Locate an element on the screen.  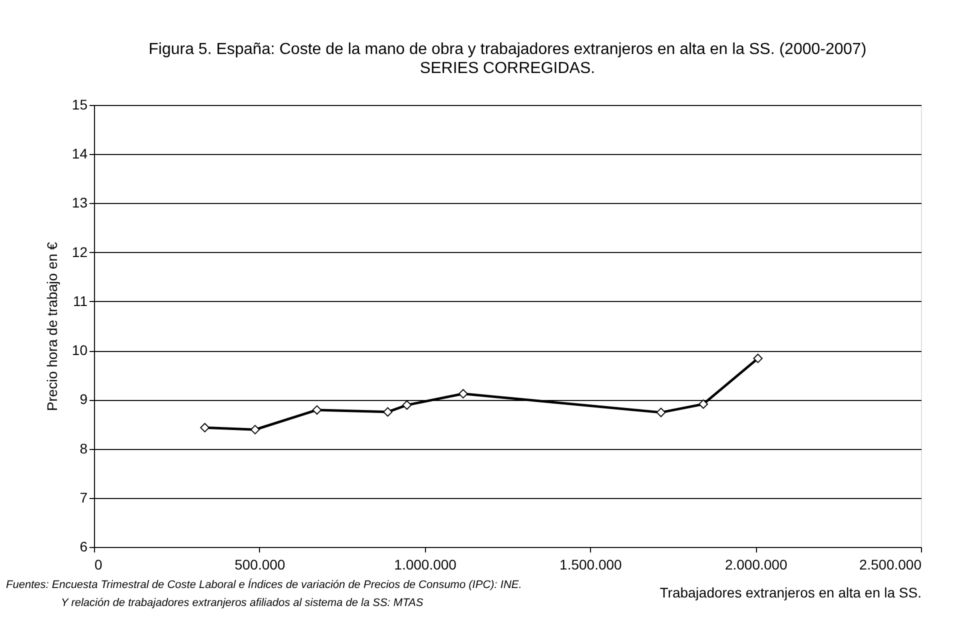
source-note: Fuentes: Encuesta Trimestral de Coste Laboral e Índices de variación de Precios de Consumo (IPC): INE. is located at coordinates (264, 584).